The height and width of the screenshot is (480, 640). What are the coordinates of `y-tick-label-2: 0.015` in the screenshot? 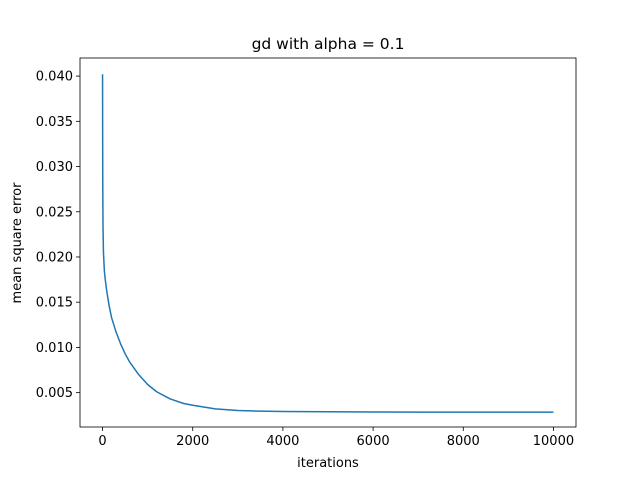 It's located at (54, 303).